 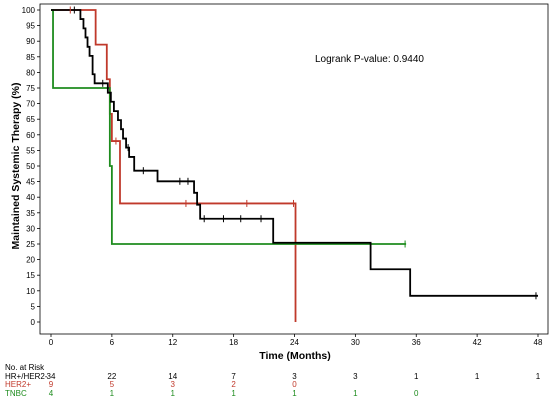 I want to click on risk-value: 4, so click(x=51, y=393).